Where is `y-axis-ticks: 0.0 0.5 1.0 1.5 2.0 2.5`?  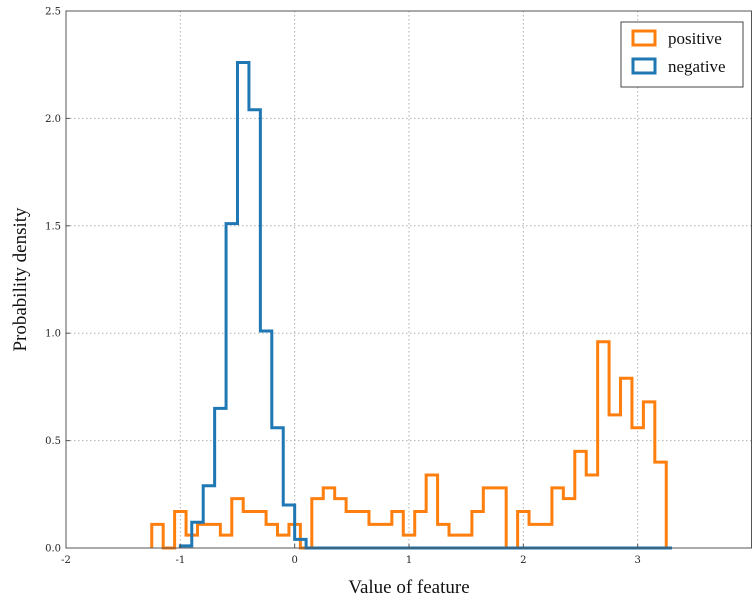 y-axis-ticks: 0.0 0.5 1.0 1.5 2.0 2.5 is located at coordinates (57, 281).